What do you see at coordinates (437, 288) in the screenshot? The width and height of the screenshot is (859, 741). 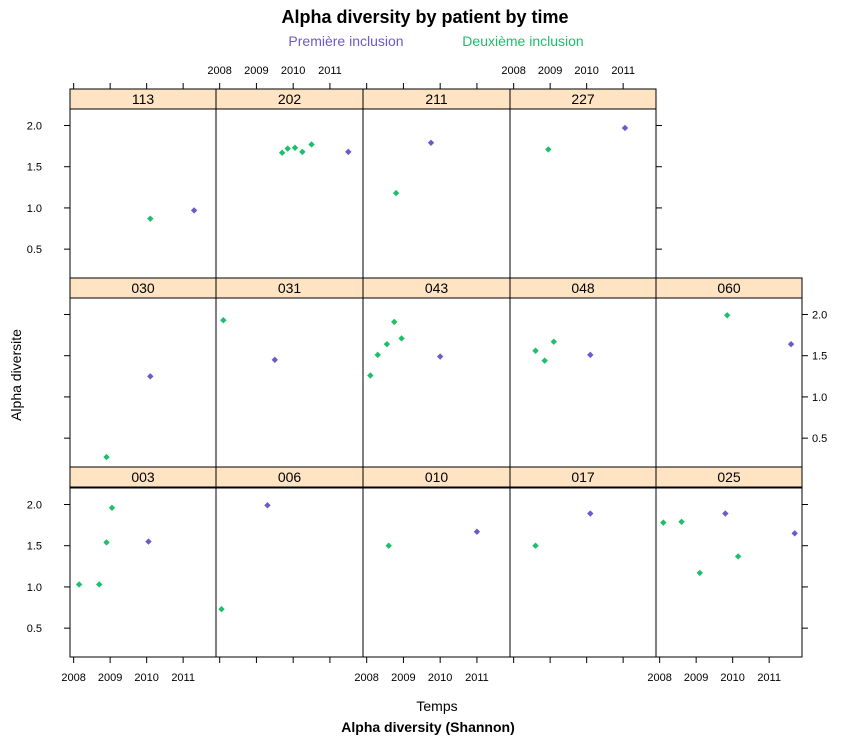 I see `strip-label: 043` at bounding box center [437, 288].